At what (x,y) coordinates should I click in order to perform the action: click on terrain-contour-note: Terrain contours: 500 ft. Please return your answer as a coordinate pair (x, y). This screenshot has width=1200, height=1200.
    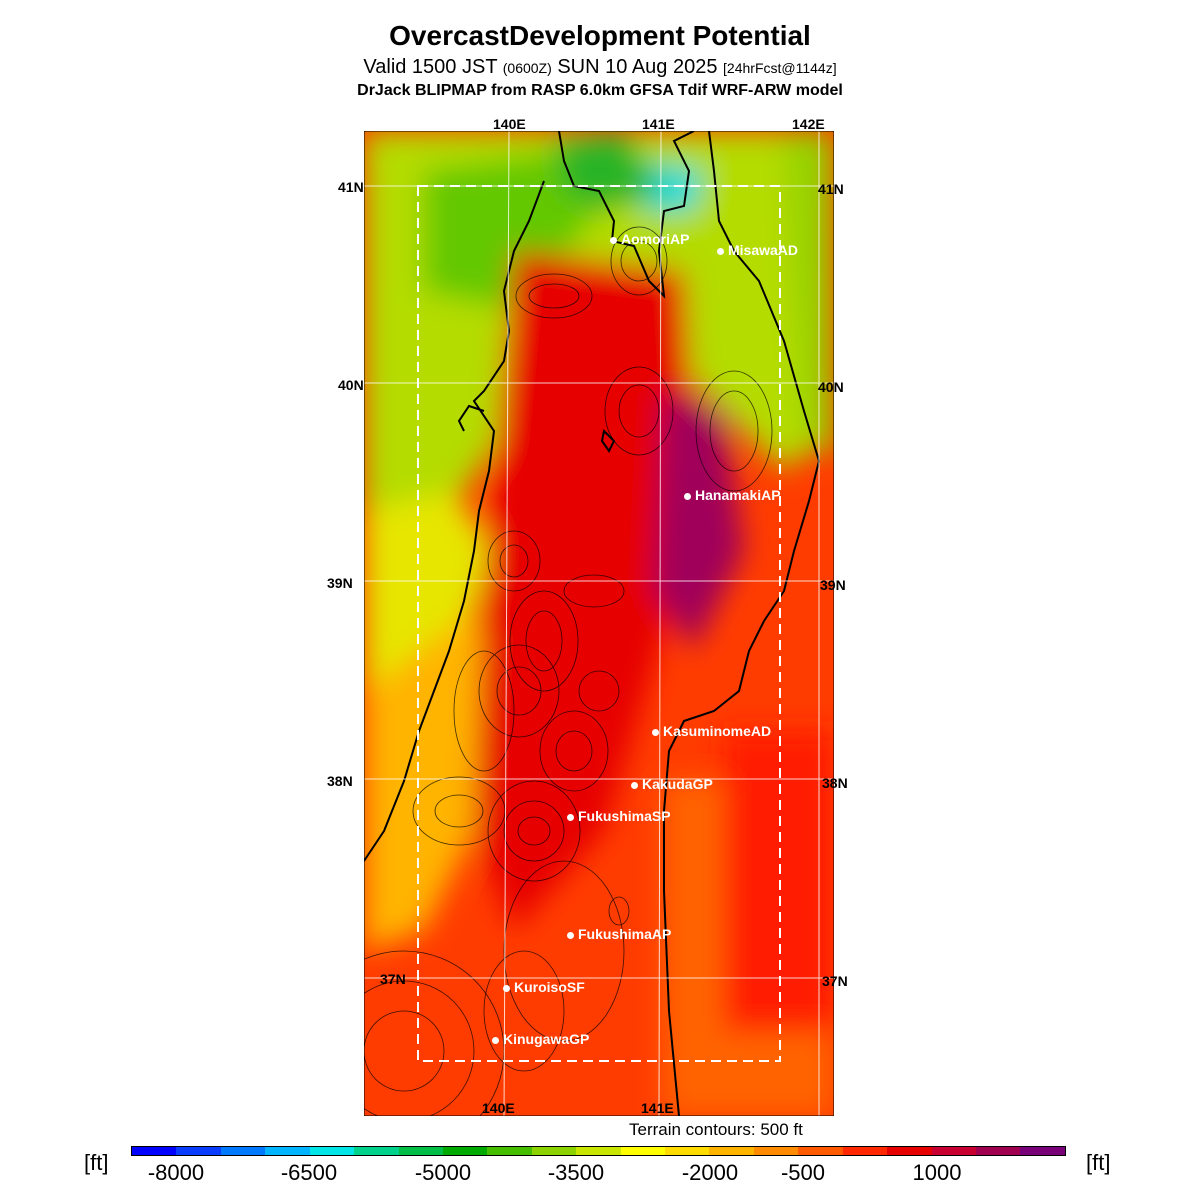
    Looking at the image, I should click on (716, 1129).